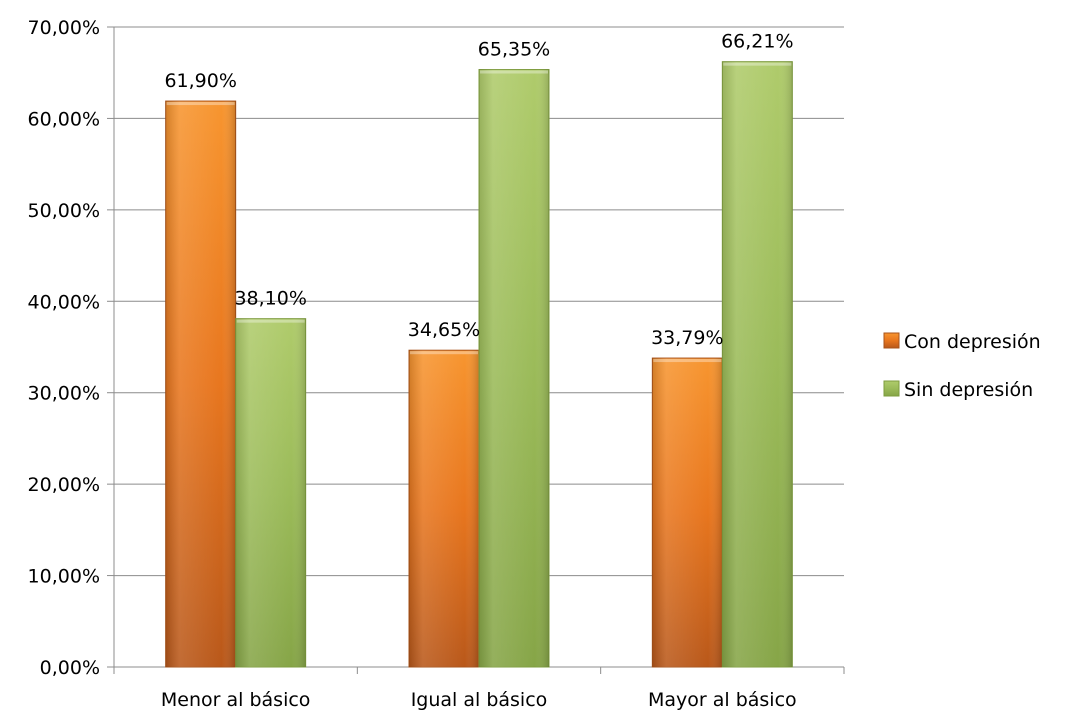  What do you see at coordinates (64, 211) in the screenshot?
I see `y-tick-label: 50,00%` at bounding box center [64, 211].